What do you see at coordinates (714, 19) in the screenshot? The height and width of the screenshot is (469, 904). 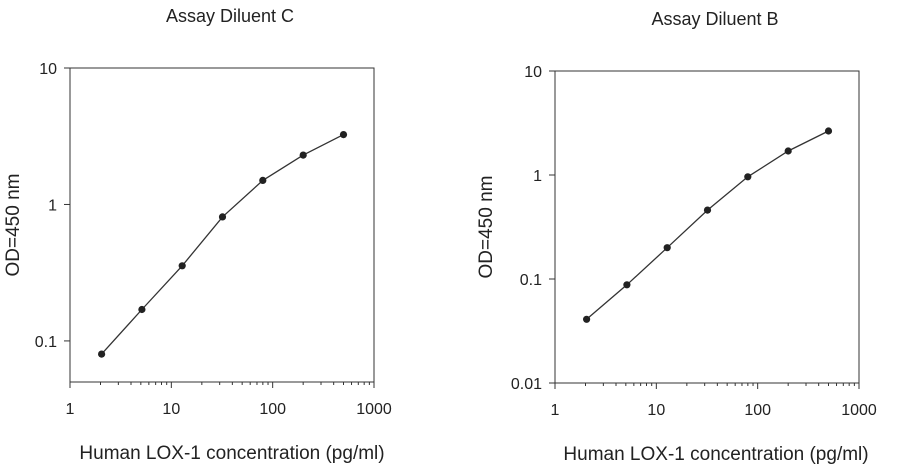 I see `chart-title: Assay Diluent B` at bounding box center [714, 19].